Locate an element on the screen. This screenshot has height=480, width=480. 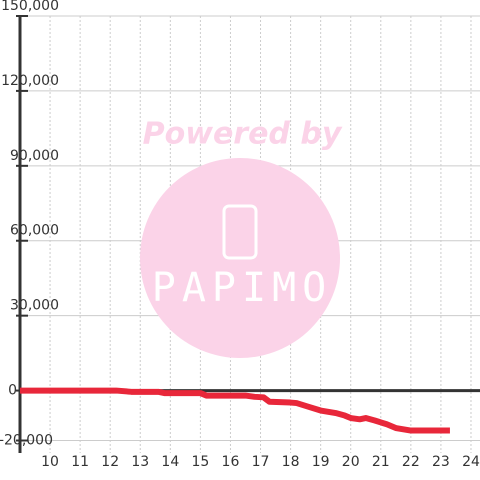
x-tick-label: 21 is located at coordinates (381, 462).